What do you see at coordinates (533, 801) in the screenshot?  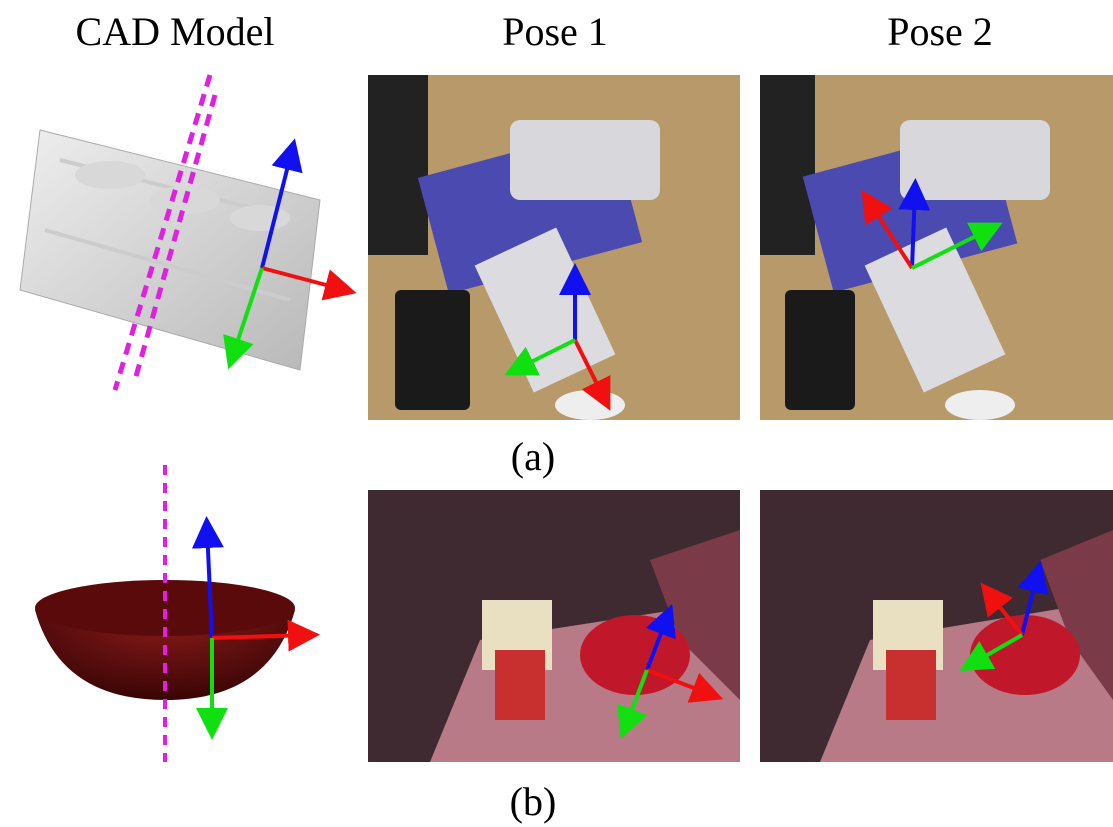 I see `caption: (b)` at bounding box center [533, 801].